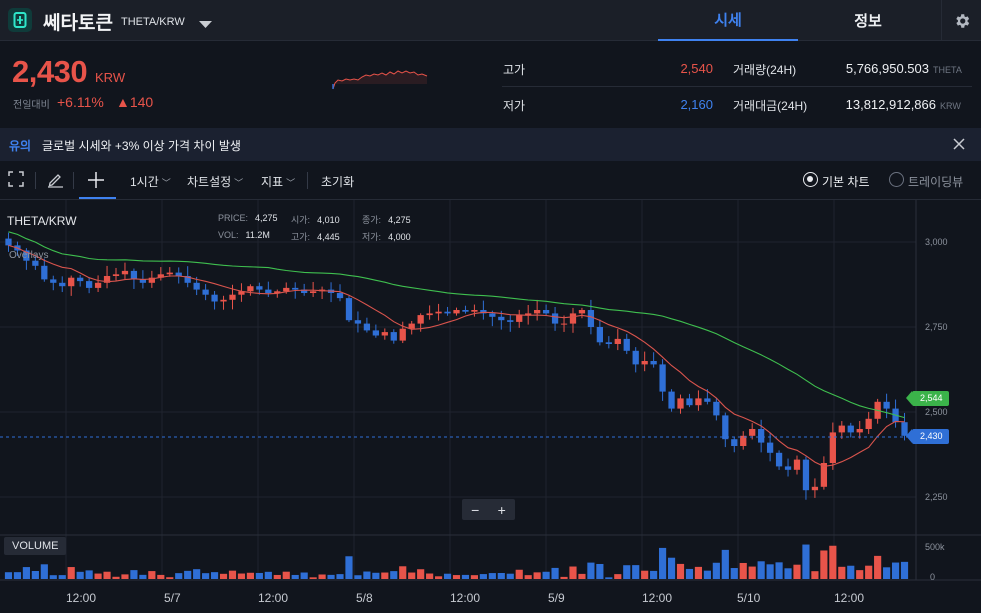  I want to click on interval-label: 1시간, so click(144, 182).